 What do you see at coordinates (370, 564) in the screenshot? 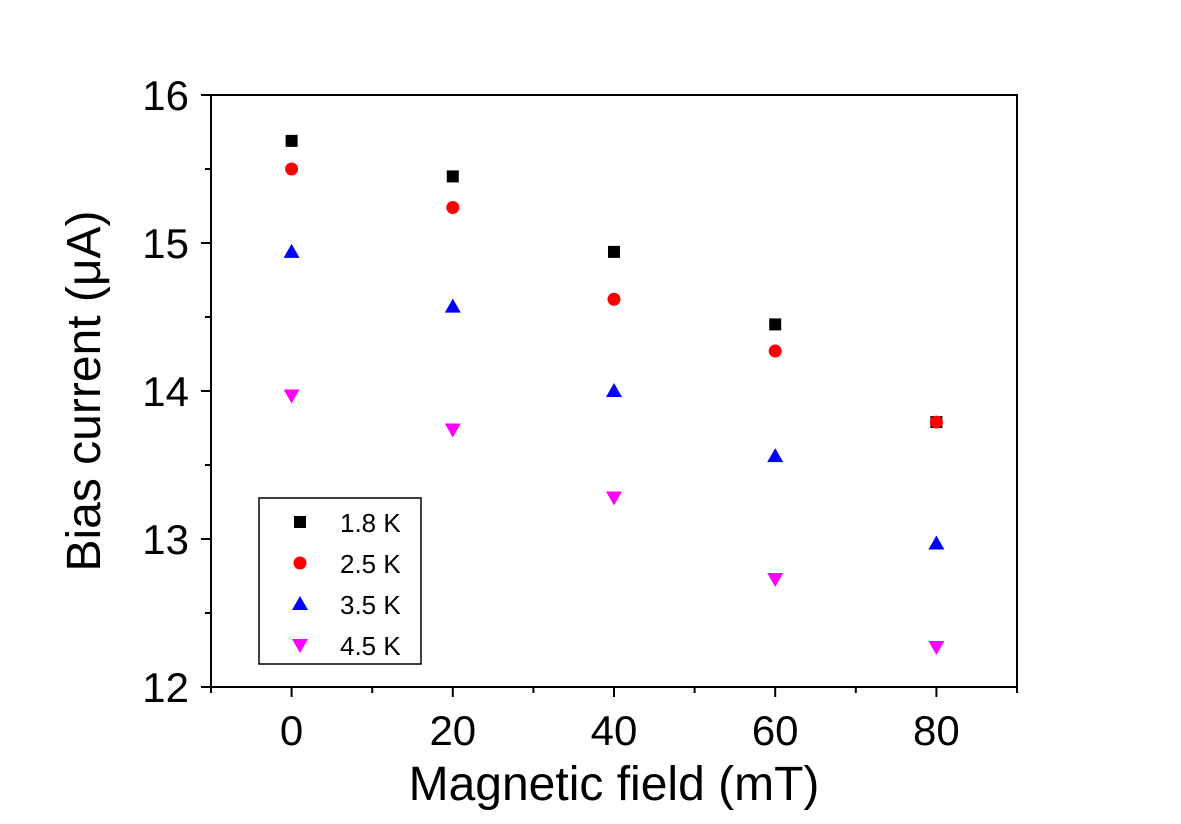
I see `legend-label: 2.5 K` at bounding box center [370, 564].